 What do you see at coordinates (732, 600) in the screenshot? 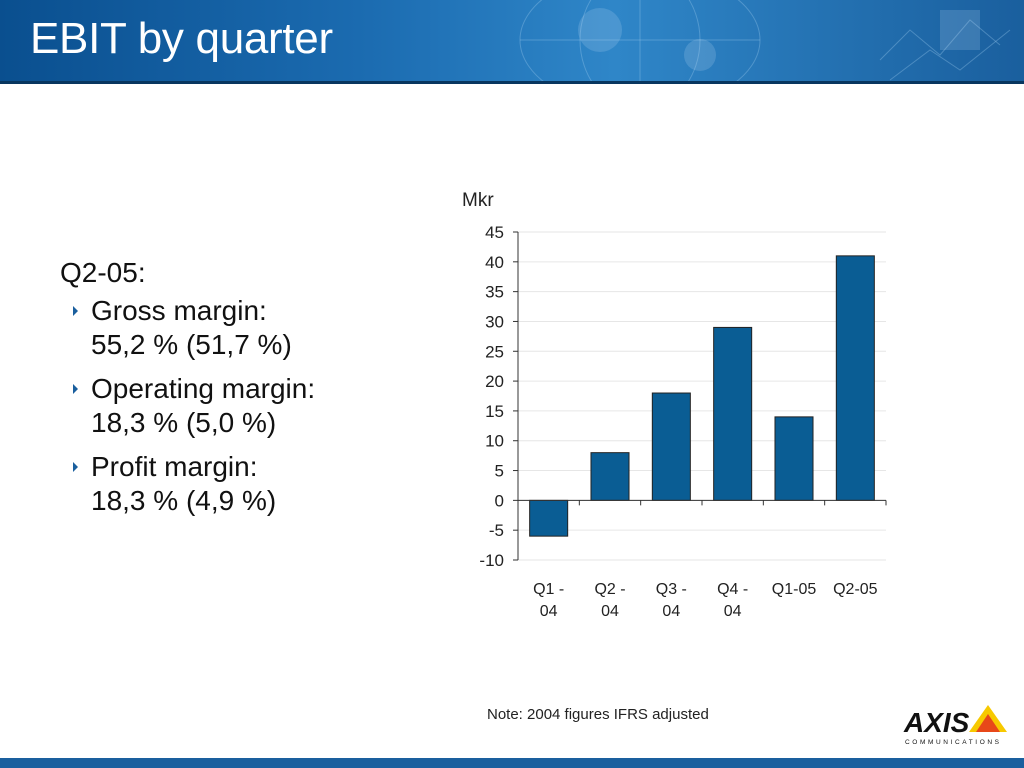
I see `x-tick-label: Q4 -04` at bounding box center [732, 600].